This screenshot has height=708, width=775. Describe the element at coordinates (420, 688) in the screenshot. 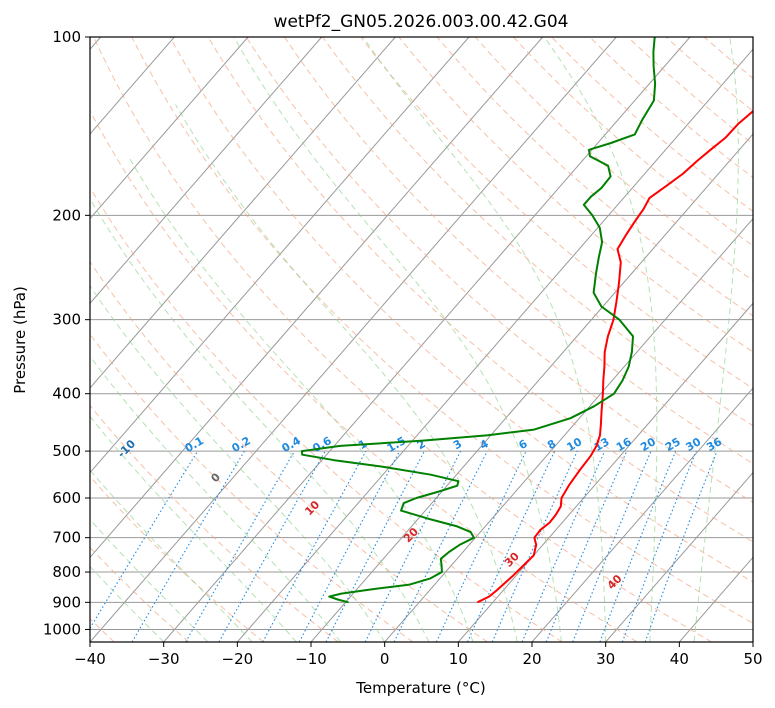

I see `x-axis-label: Temperature (°C)` at that location.